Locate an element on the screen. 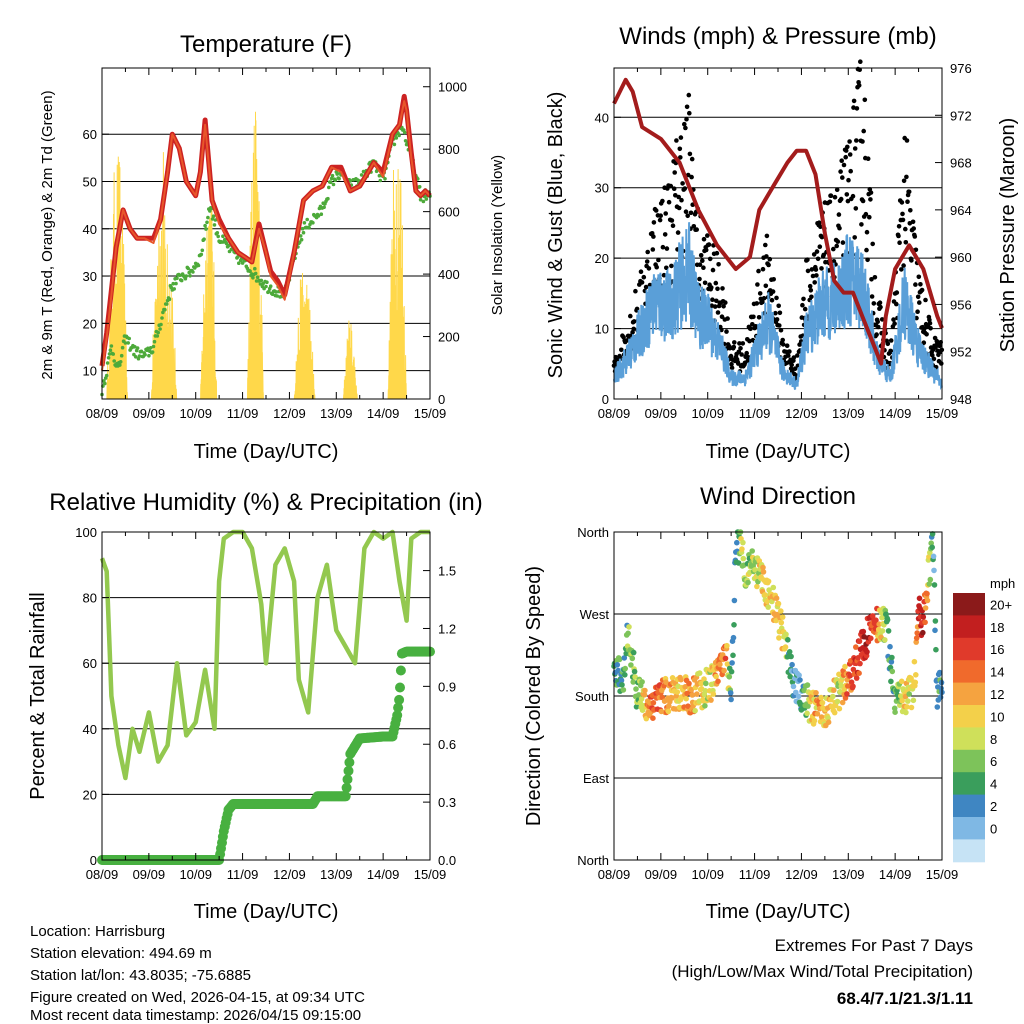 This screenshot has height=1024, width=1024. direction-y-axis-label: Direction (Colored By Speed) is located at coordinates (534, 696).